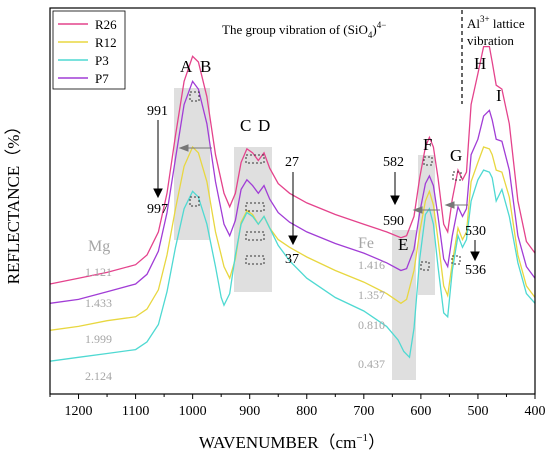  Describe the element at coordinates (428, 161) in the screenshot. I see `marker-f-top` at that location.